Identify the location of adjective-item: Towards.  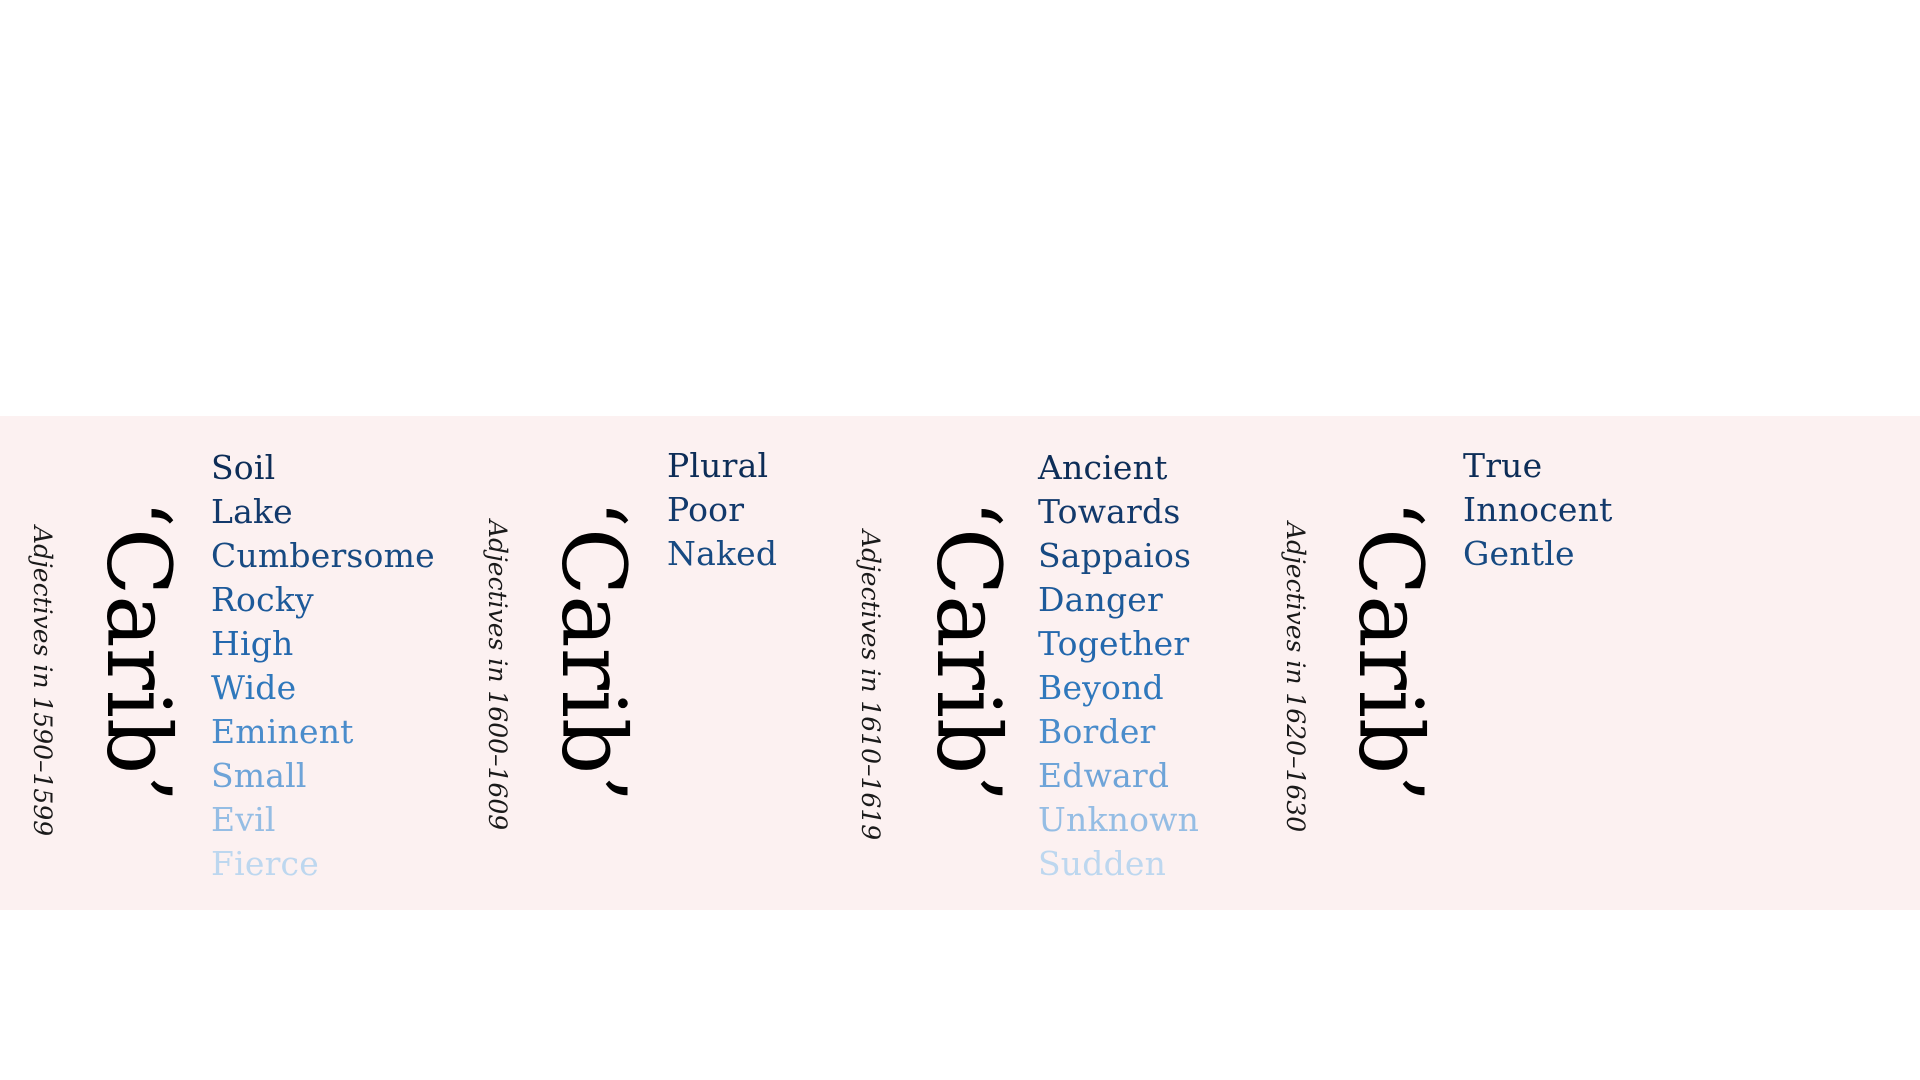
(1109, 511).